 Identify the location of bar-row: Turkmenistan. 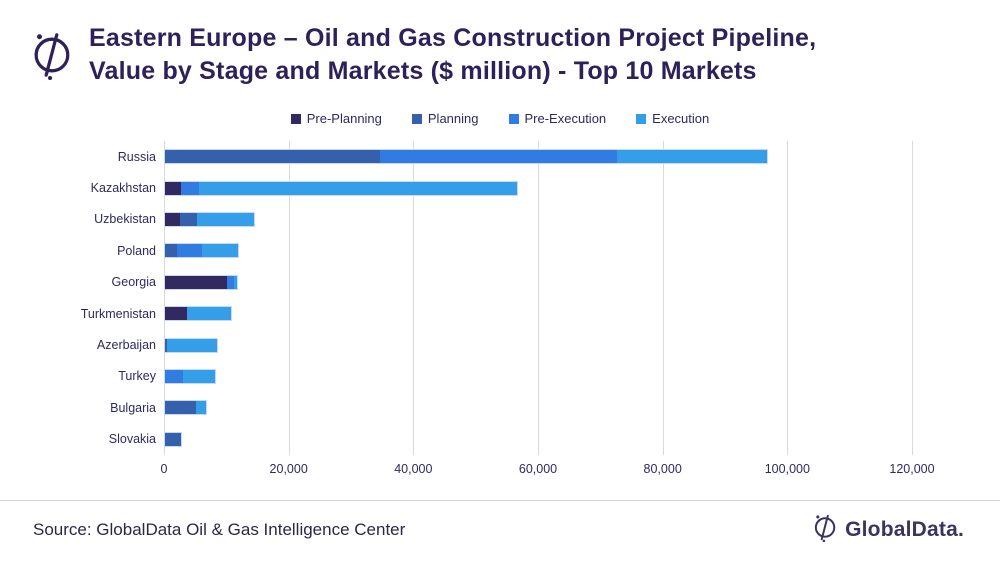
(456, 313).